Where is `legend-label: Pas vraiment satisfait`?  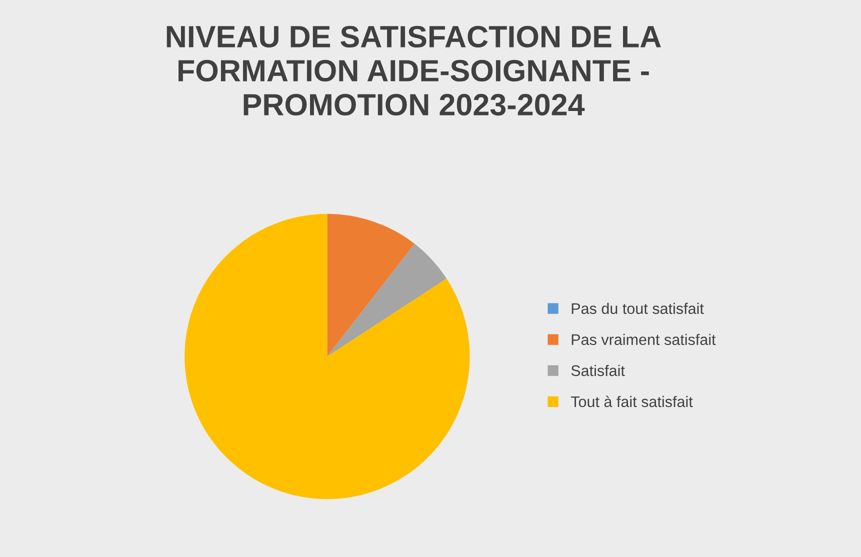 legend-label: Pas vraiment satisfait is located at coordinates (644, 340).